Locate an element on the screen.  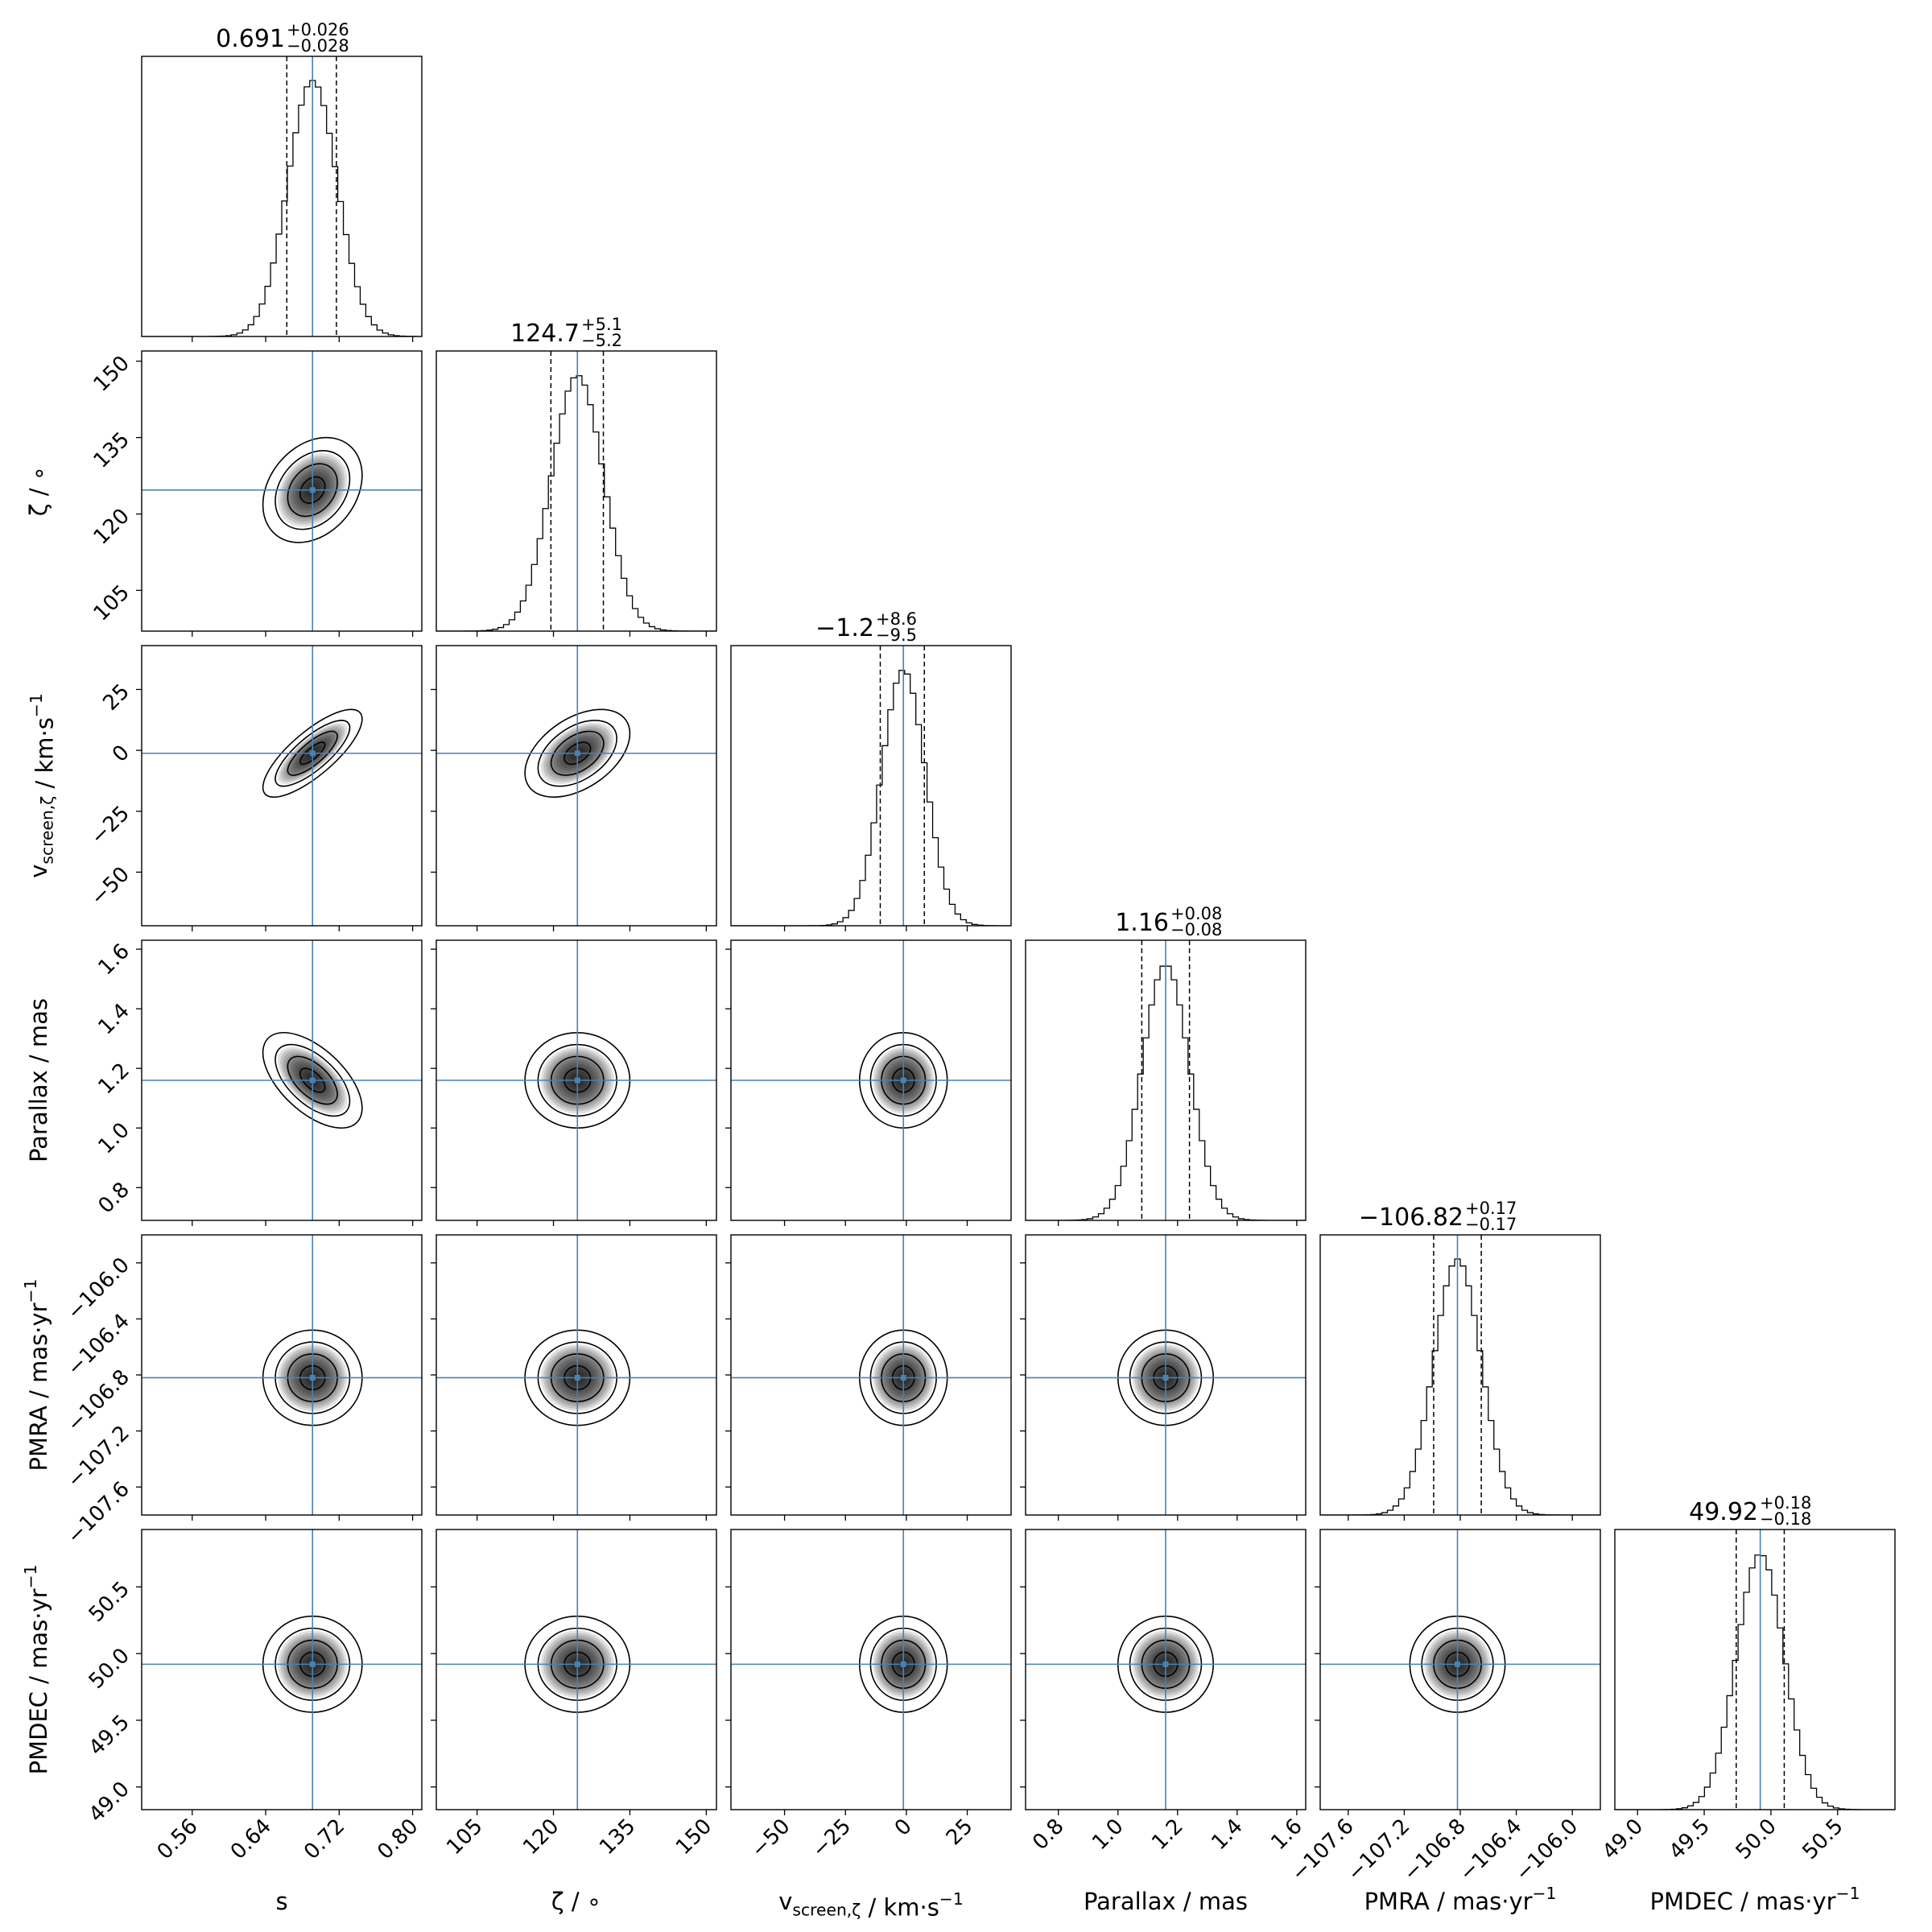
x-tick-label: 49.0 is located at coordinates (1623, 1839).